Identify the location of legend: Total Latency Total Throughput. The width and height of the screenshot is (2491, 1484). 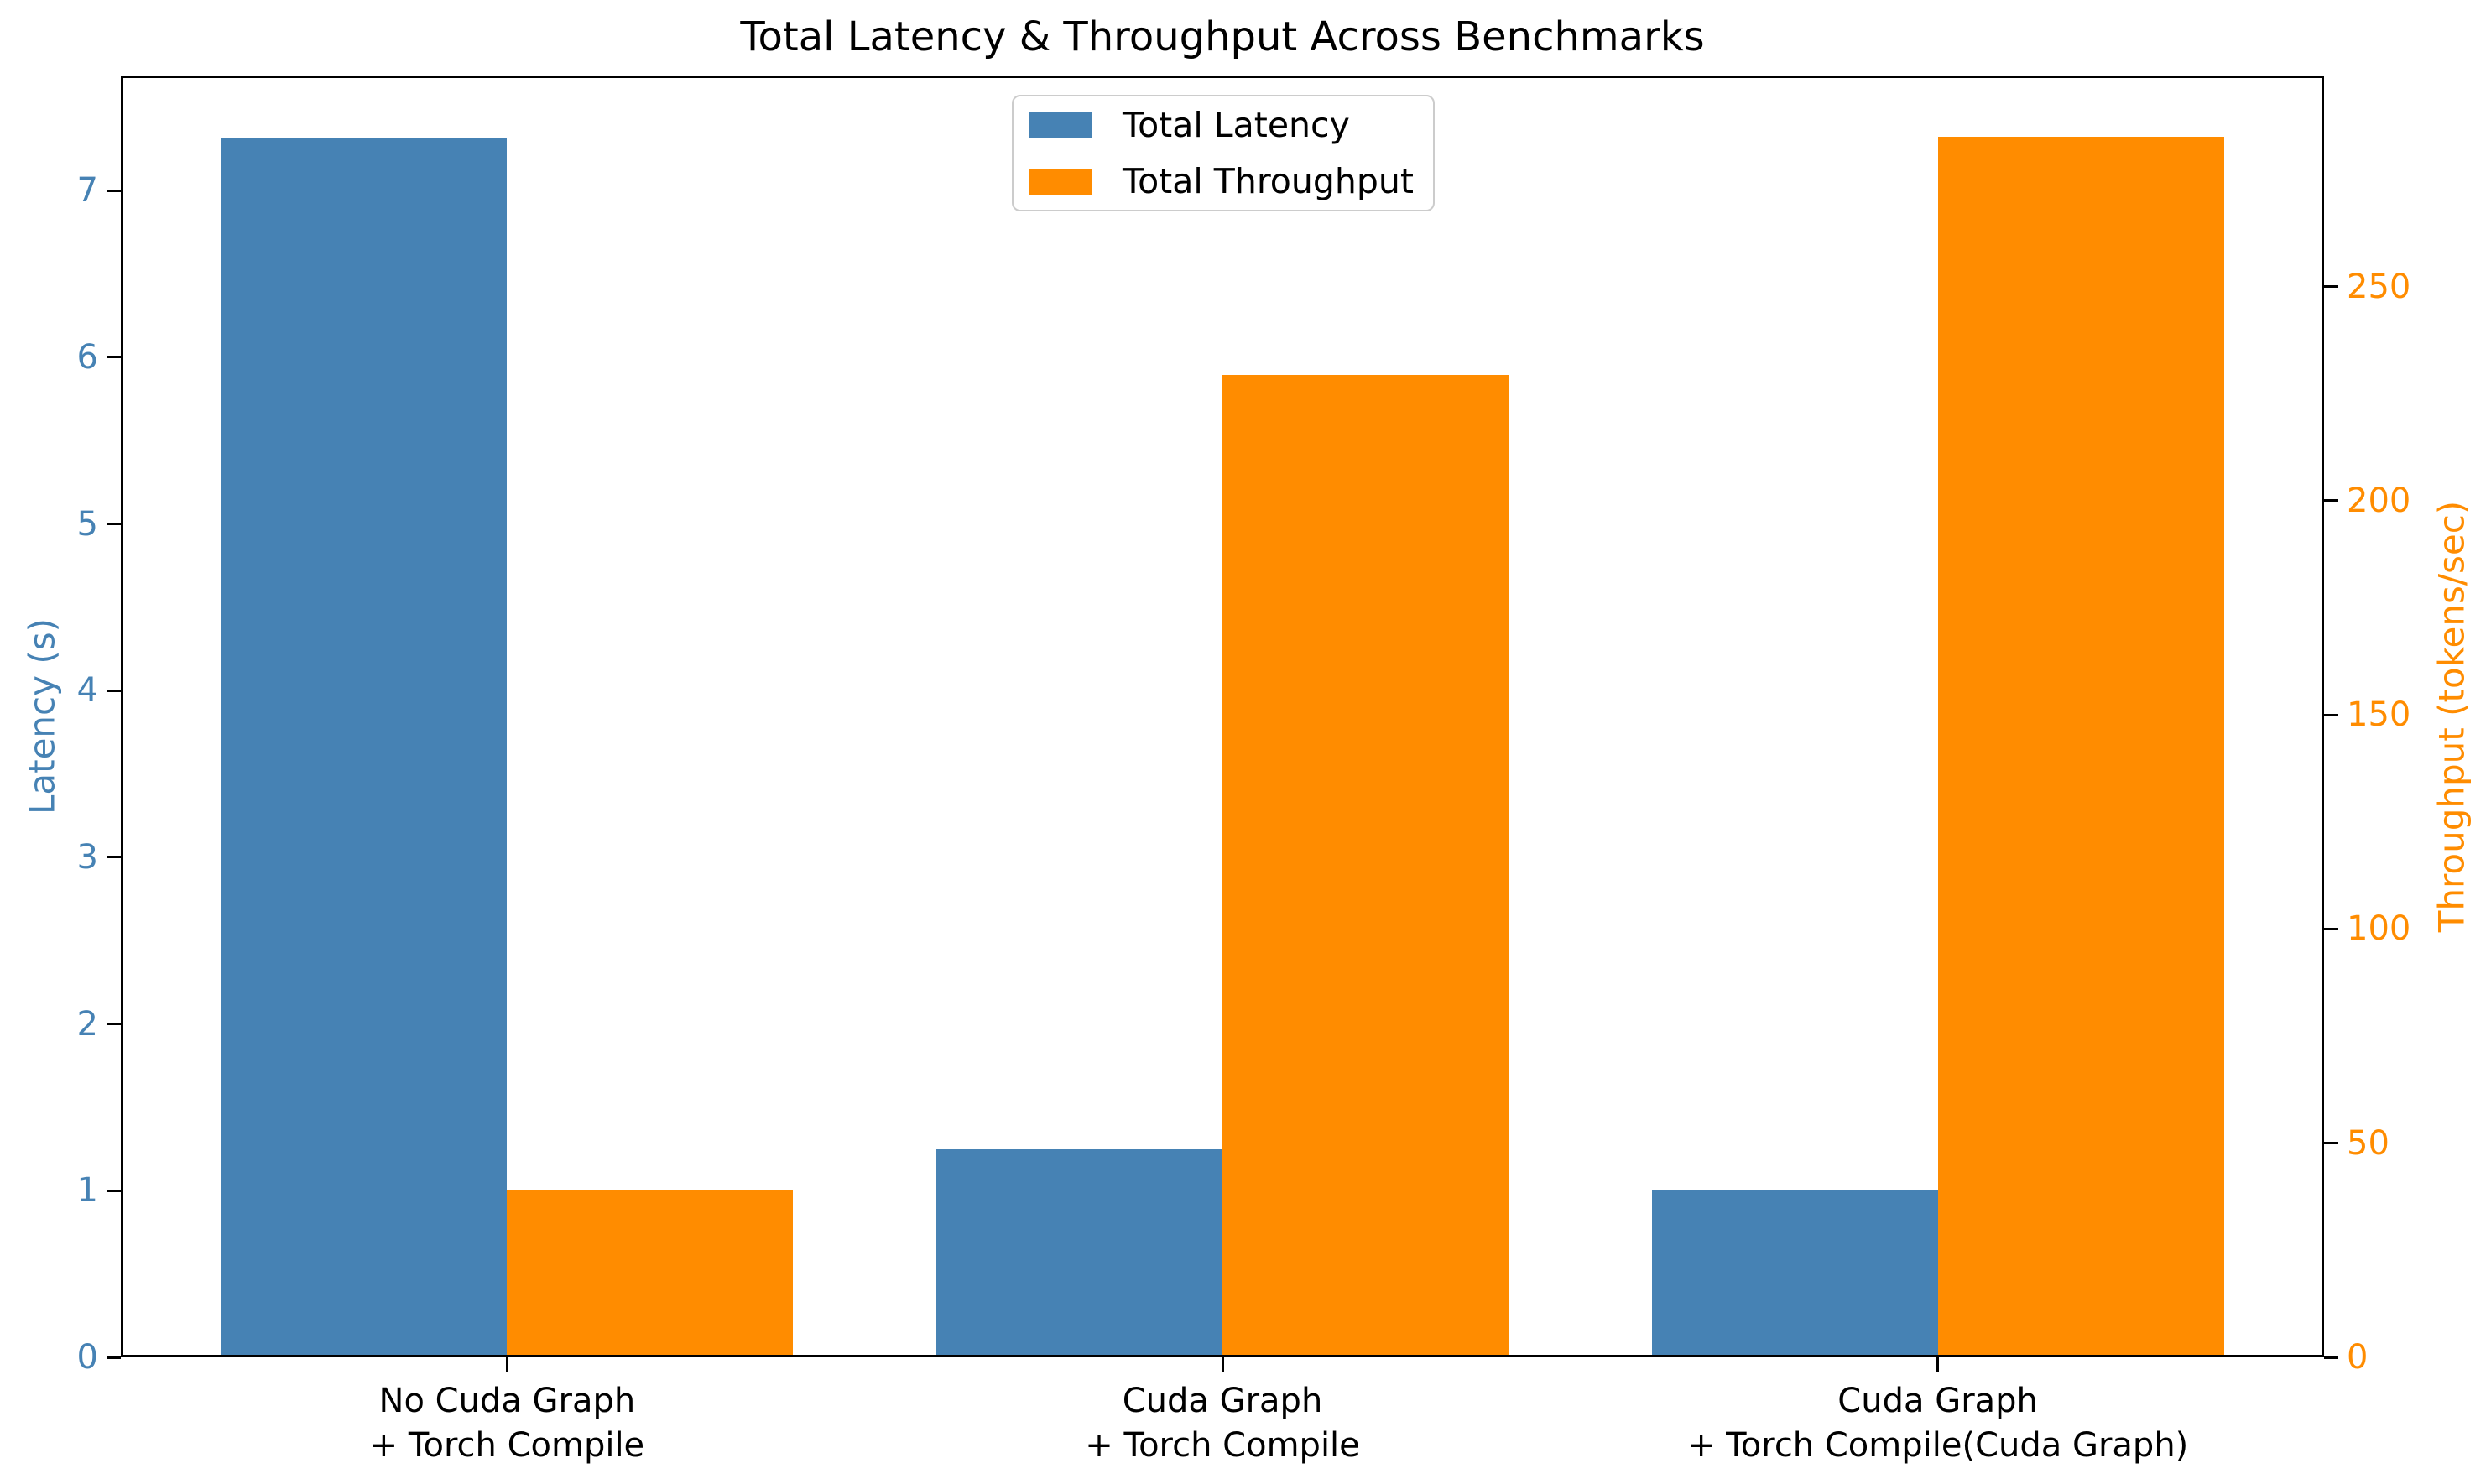
(1224, 153).